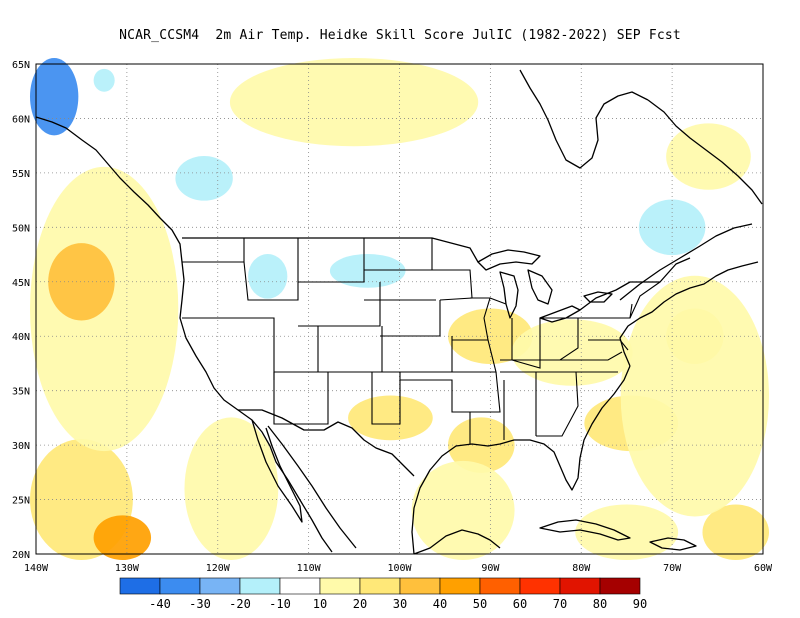 The width and height of the screenshot is (800, 618). Describe the element at coordinates (21, 501) in the screenshot. I see `latitude-tick-label: 25N` at that location.